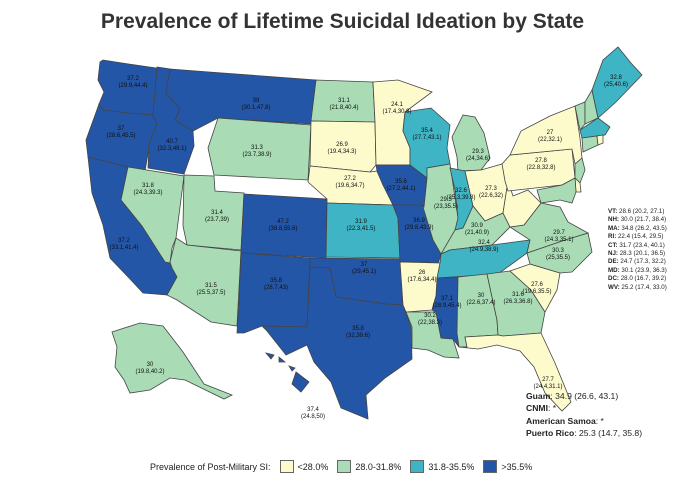 The image size is (685, 489). Describe the element at coordinates (273, 293) in the screenshot. I see `state-nm-region` at that location.